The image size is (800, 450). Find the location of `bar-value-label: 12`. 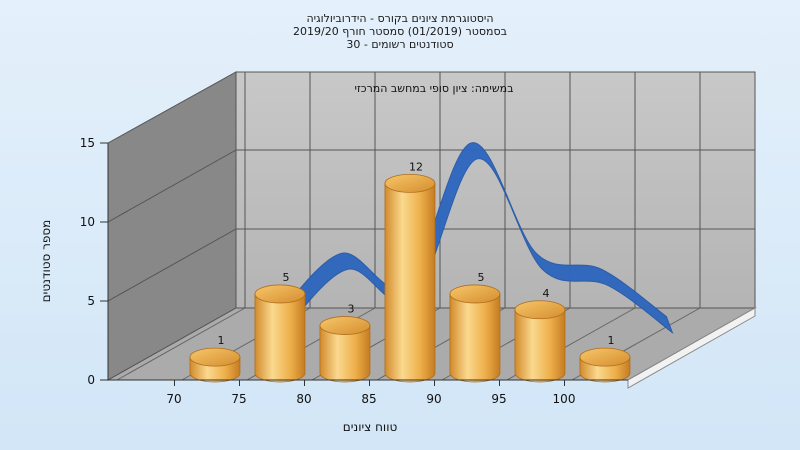

bar-value-label: 12 is located at coordinates (416, 166).